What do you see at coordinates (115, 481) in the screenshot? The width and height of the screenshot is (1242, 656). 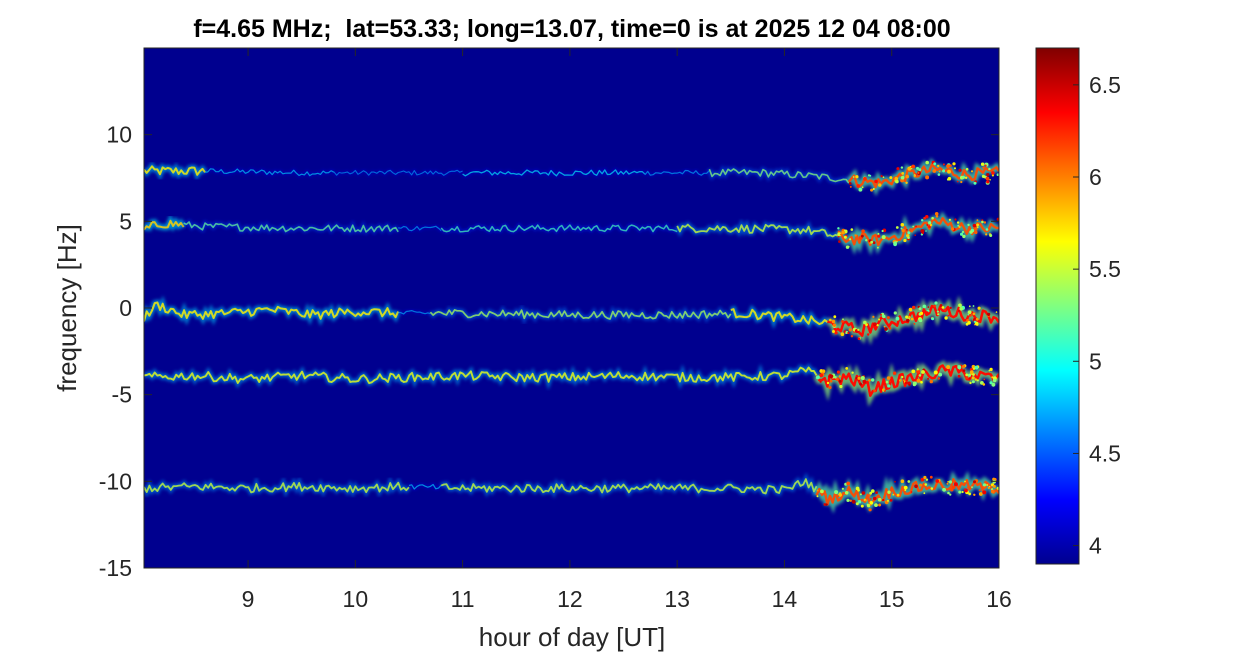 I see `y-tick-label: -10` at bounding box center [115, 481].